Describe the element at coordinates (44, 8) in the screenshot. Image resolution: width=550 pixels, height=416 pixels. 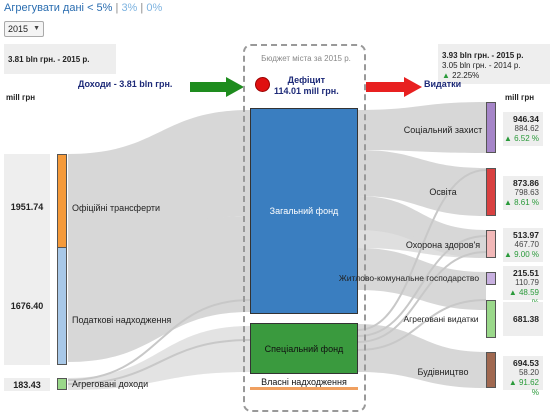
I see `aggregate-label: Агрегувати дані` at that location.